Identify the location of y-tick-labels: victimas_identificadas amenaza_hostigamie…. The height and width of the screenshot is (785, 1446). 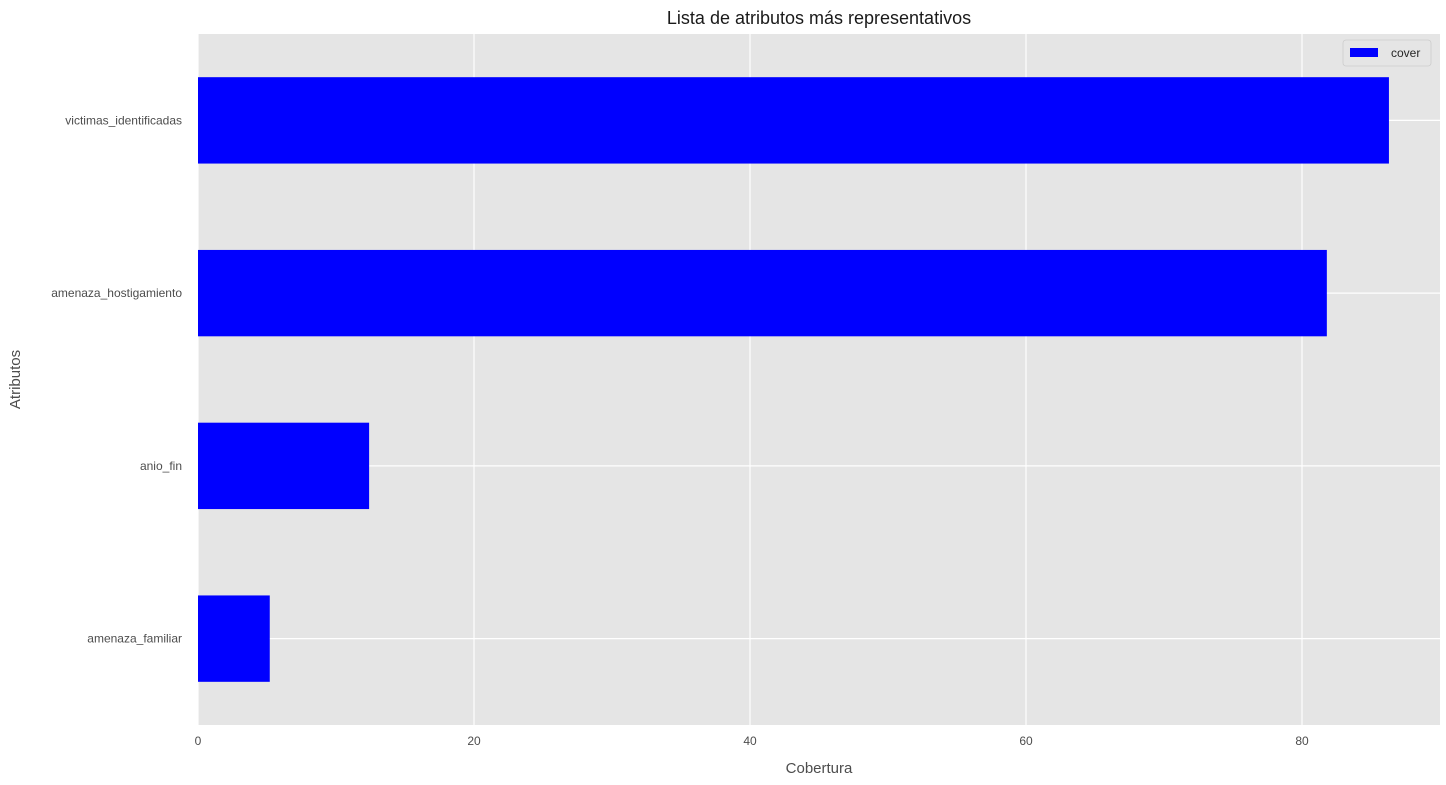
(116, 379).